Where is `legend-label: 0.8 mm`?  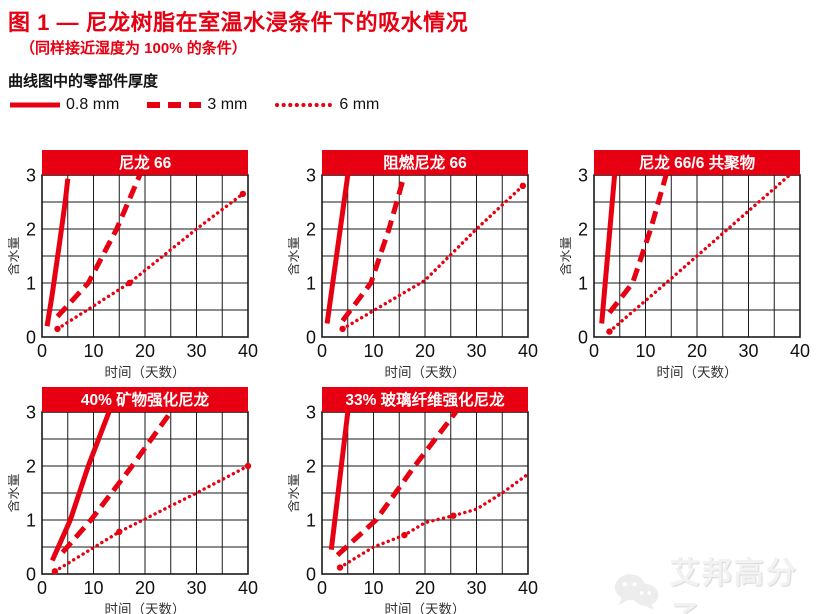 legend-label: 0.8 mm is located at coordinates (93, 104).